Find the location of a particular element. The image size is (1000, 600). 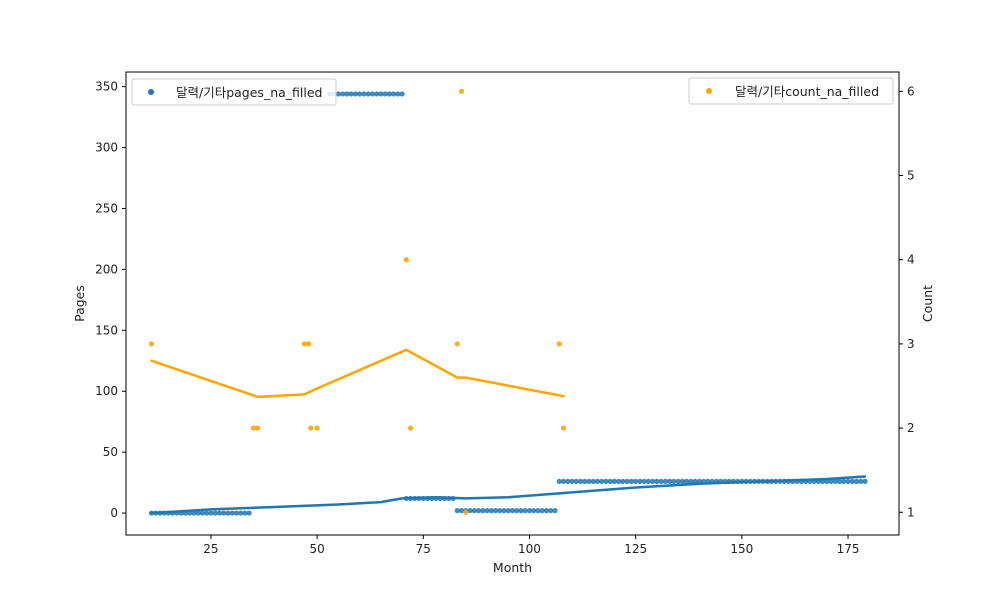

legend-count-frame is located at coordinates (791, 91).